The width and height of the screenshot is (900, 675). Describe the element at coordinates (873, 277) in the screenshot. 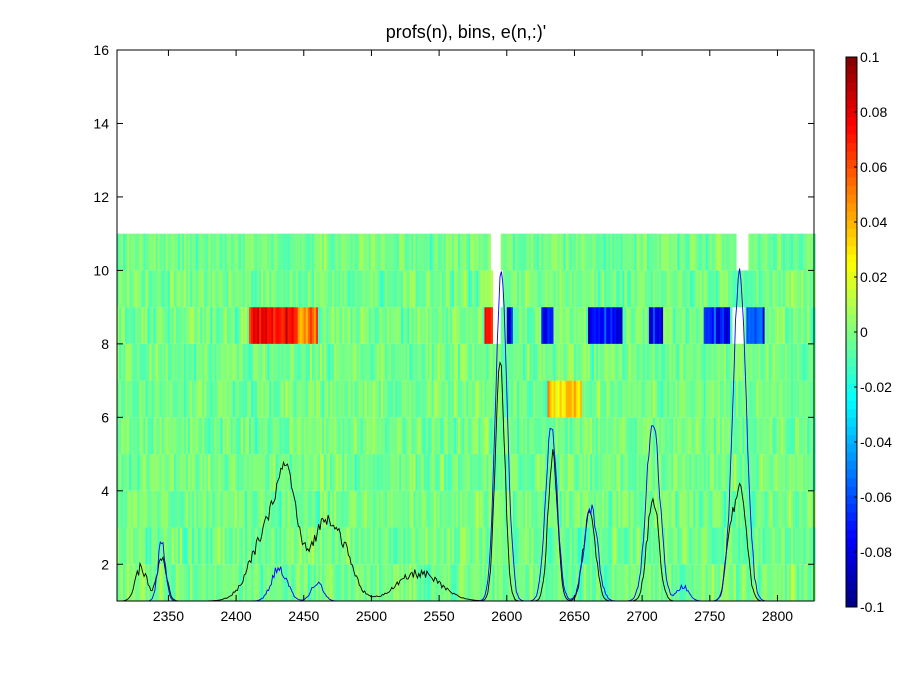

I see `colorbar-tick-label: 0.02` at that location.